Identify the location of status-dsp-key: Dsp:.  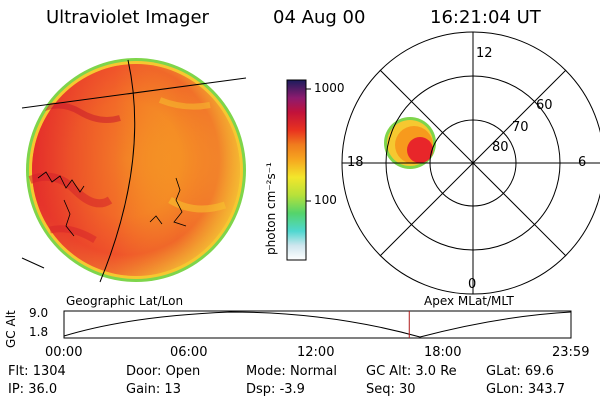
(261, 389).